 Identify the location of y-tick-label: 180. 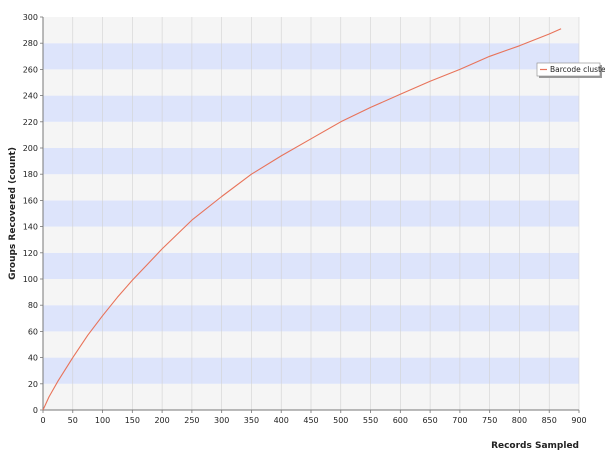
(30, 174).